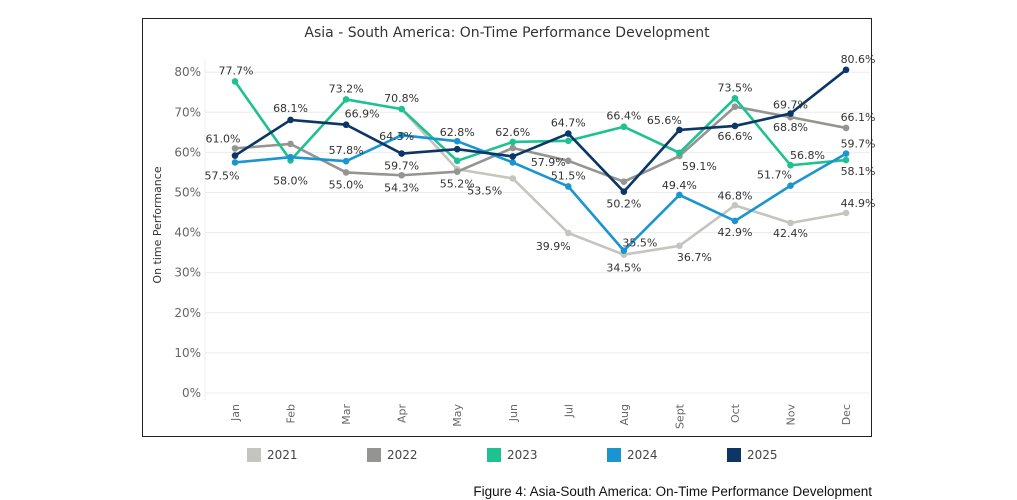 The image size is (1017, 500). I want to click on legend: 2021 2022 2023 2024 2025, so click(508, 458).